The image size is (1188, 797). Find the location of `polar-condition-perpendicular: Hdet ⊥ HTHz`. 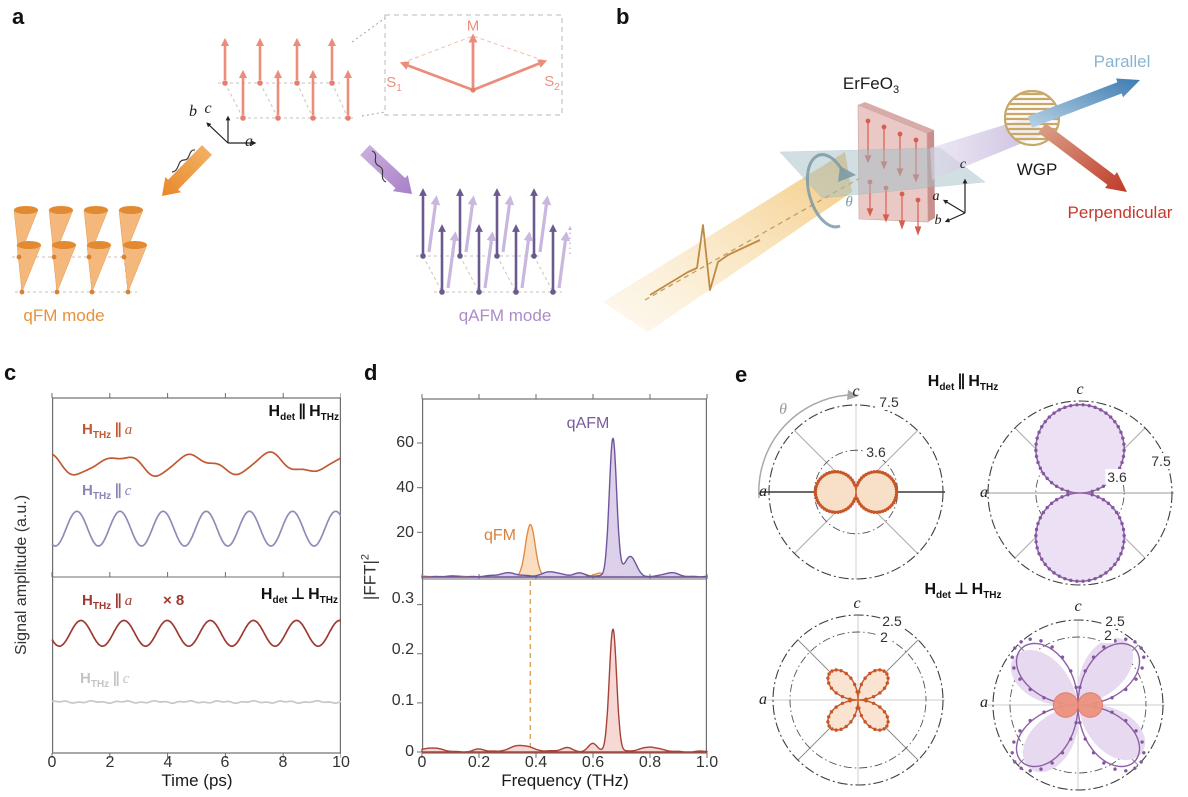

polar-condition-perpendicular: Hdet ⊥ HTHz is located at coordinates (963, 590).